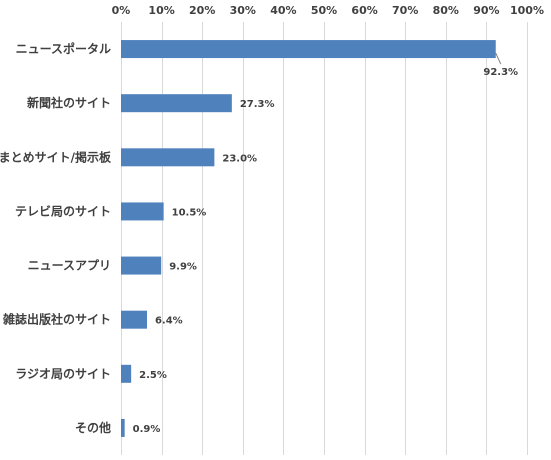  I want to click on x-tick-label: 20%, so click(202, 10).